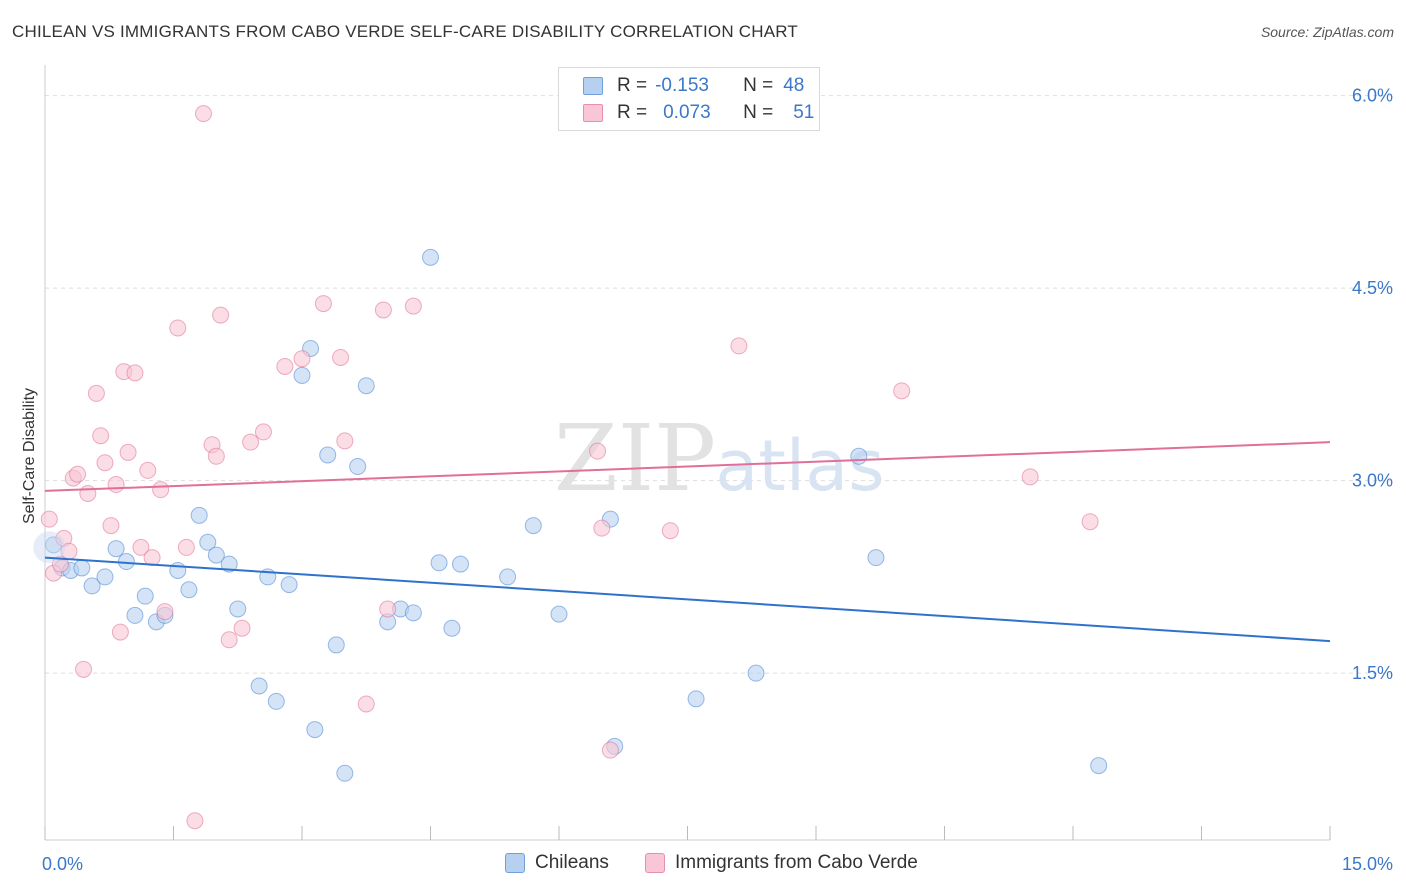 The height and width of the screenshot is (892, 1406). Describe the element at coordinates (799, 466) in the screenshot. I see `watermark-atlas: atlas` at that location.